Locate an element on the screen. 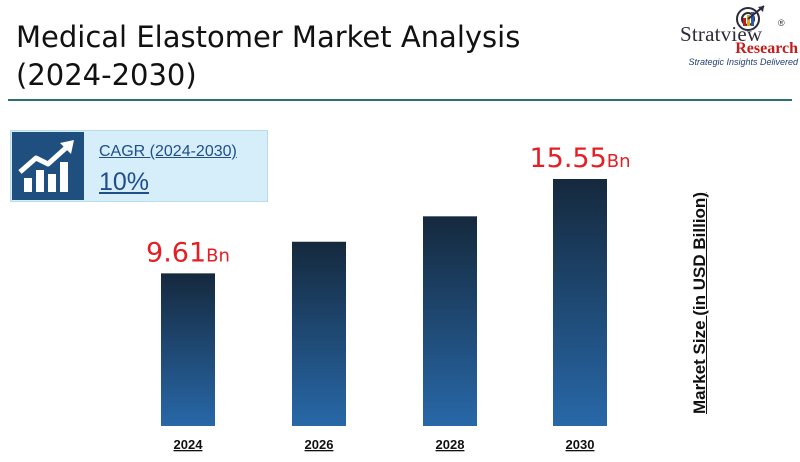 Image resolution: width=800 pixels, height=462 pixels. y-axis-label-wrap: Market Size (in USD Billion) is located at coordinates (700, 302).